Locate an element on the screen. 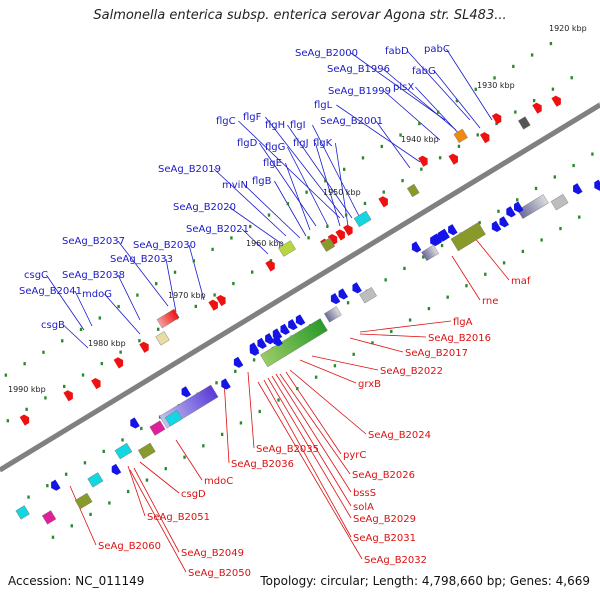 Image resolution: width=600 pixels, height=600 pixels. gene-label-seag-b2021: SeAg_B2021 is located at coordinates (217, 229).